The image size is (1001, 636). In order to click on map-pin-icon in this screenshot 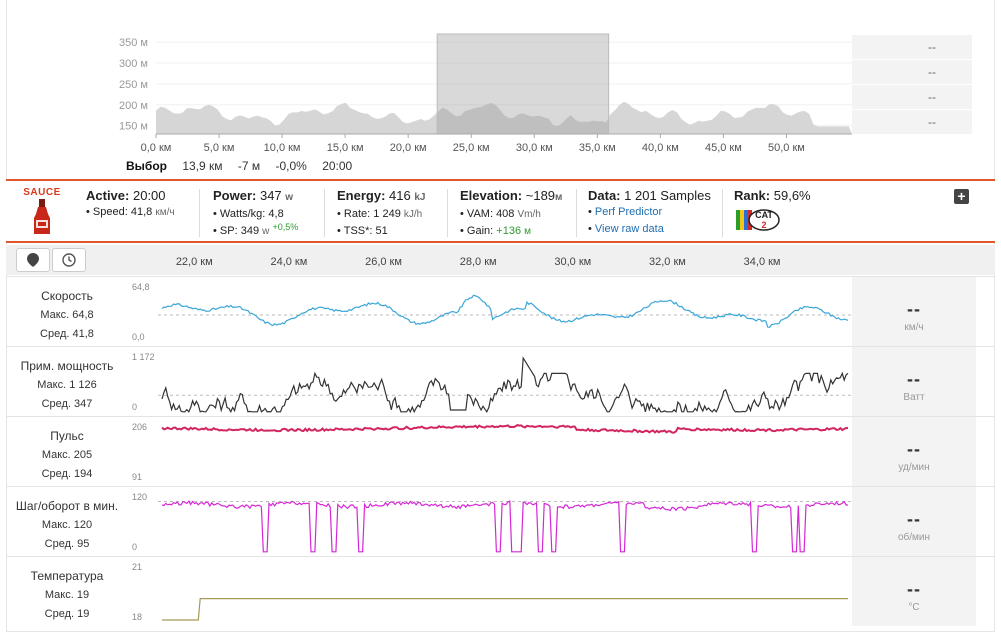, I will do `click(33, 260)`.